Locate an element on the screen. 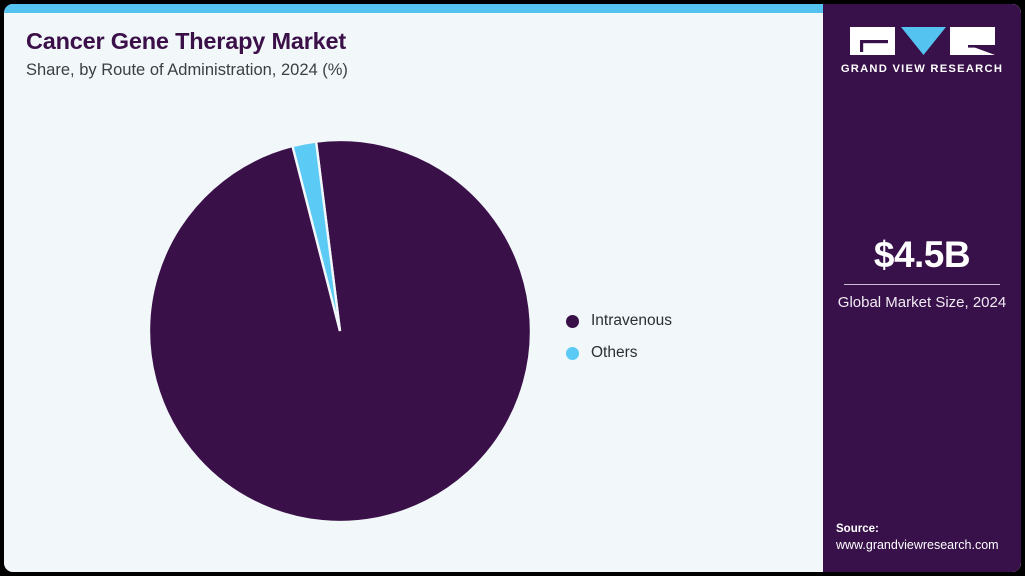 Image resolution: width=1025 pixels, height=576 pixels. source-label: Source: is located at coordinates (857, 528).